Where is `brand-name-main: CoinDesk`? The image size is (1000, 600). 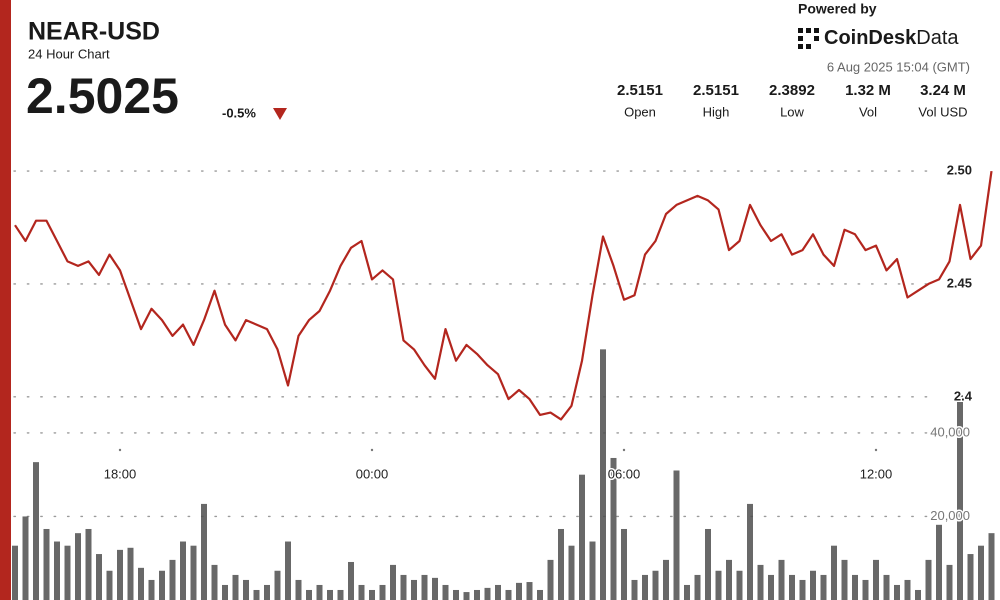 brand-name-main: CoinDesk is located at coordinates (870, 38).